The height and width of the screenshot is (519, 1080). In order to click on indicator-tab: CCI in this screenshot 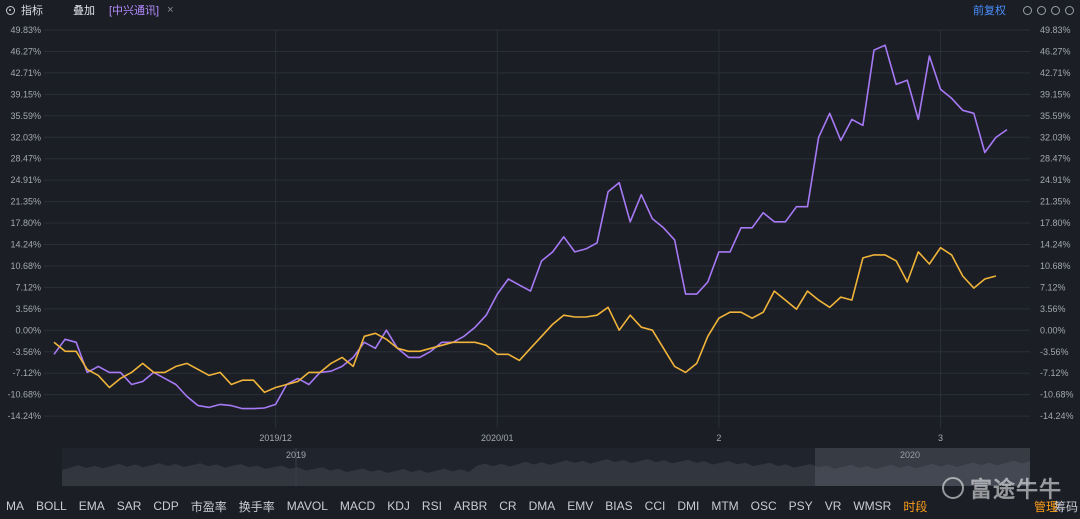, I will do `click(655, 506)`.